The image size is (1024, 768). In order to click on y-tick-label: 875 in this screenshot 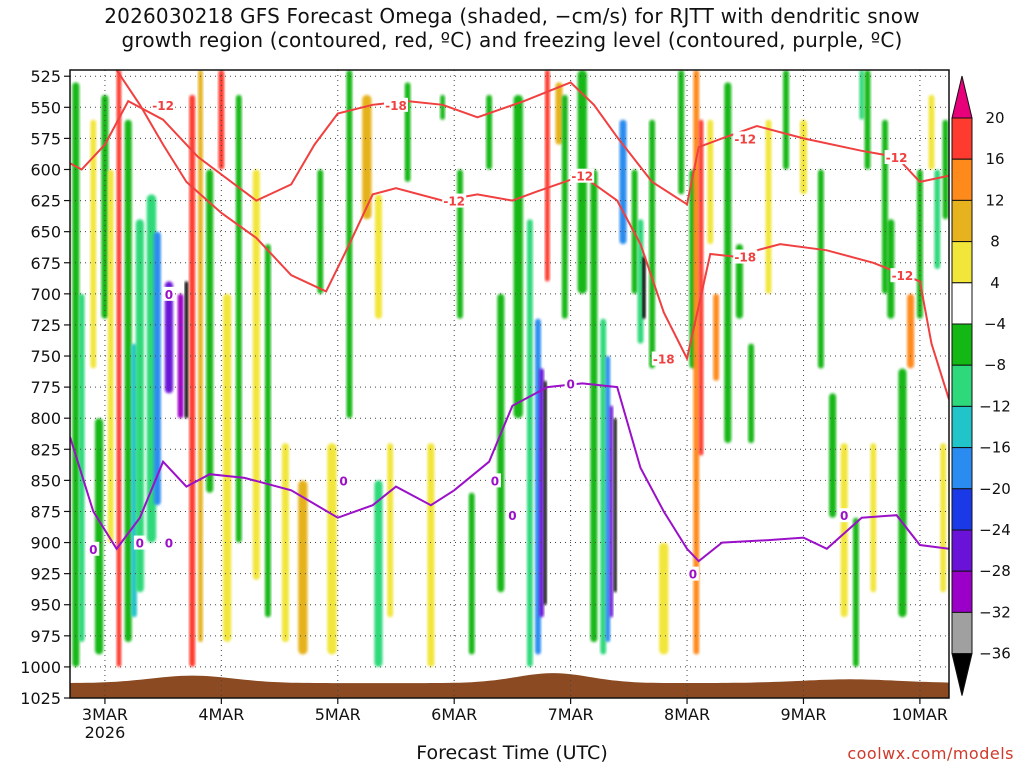, I will do `click(45, 511)`.